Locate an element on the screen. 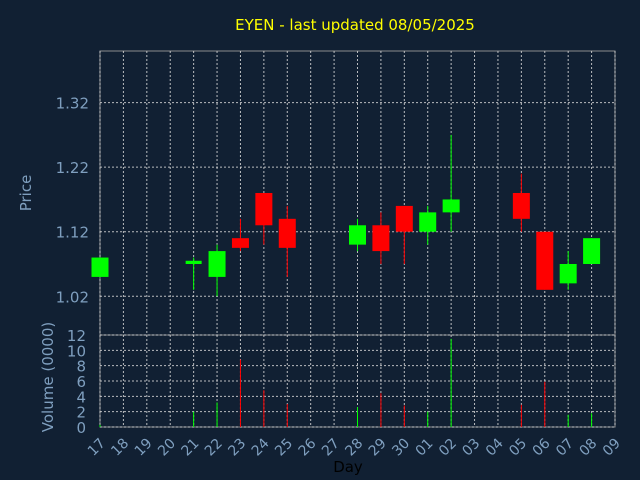 The image size is (640, 480). price-axis-label: Price is located at coordinates (26, 193).